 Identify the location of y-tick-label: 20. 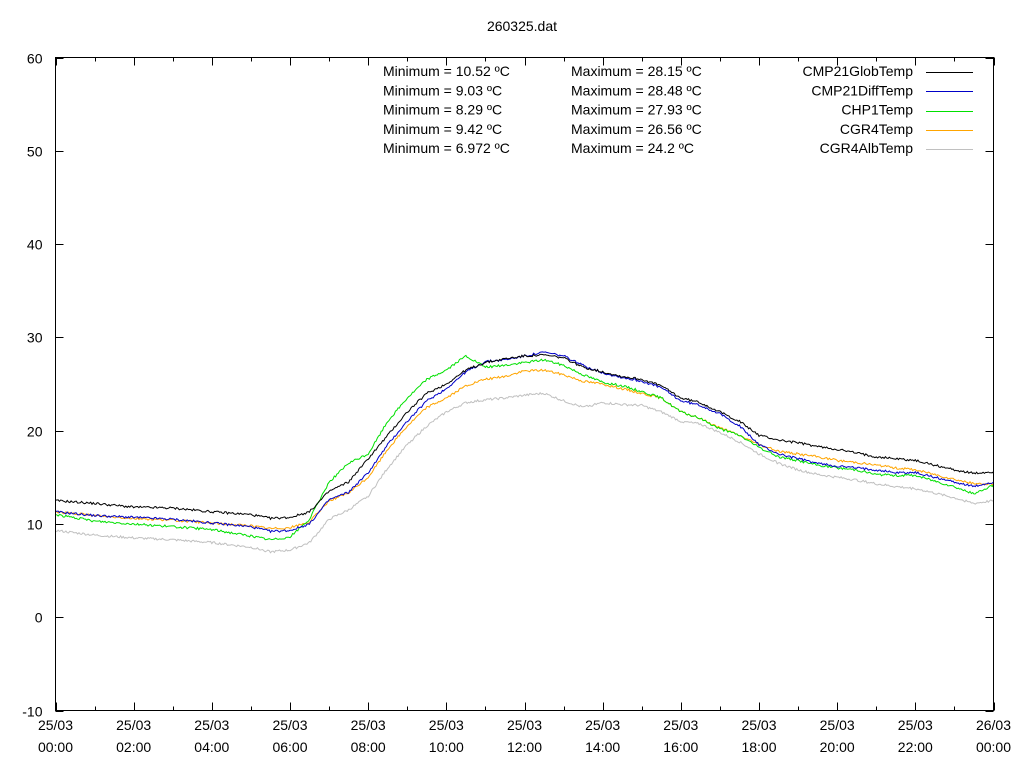
(35, 432).